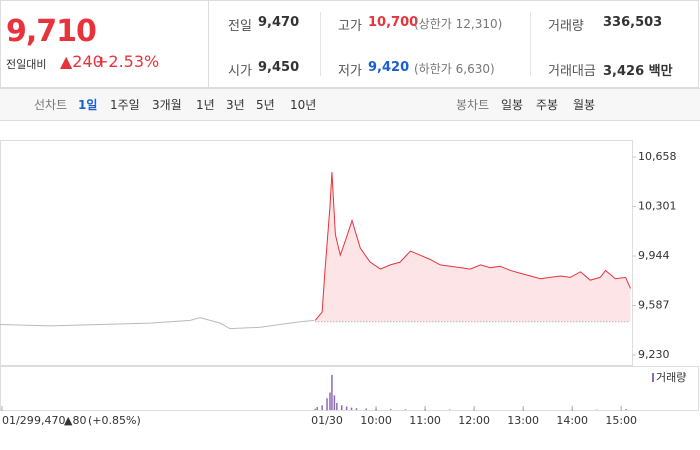  I want to click on tab-group-label: 선차트, so click(51, 105).